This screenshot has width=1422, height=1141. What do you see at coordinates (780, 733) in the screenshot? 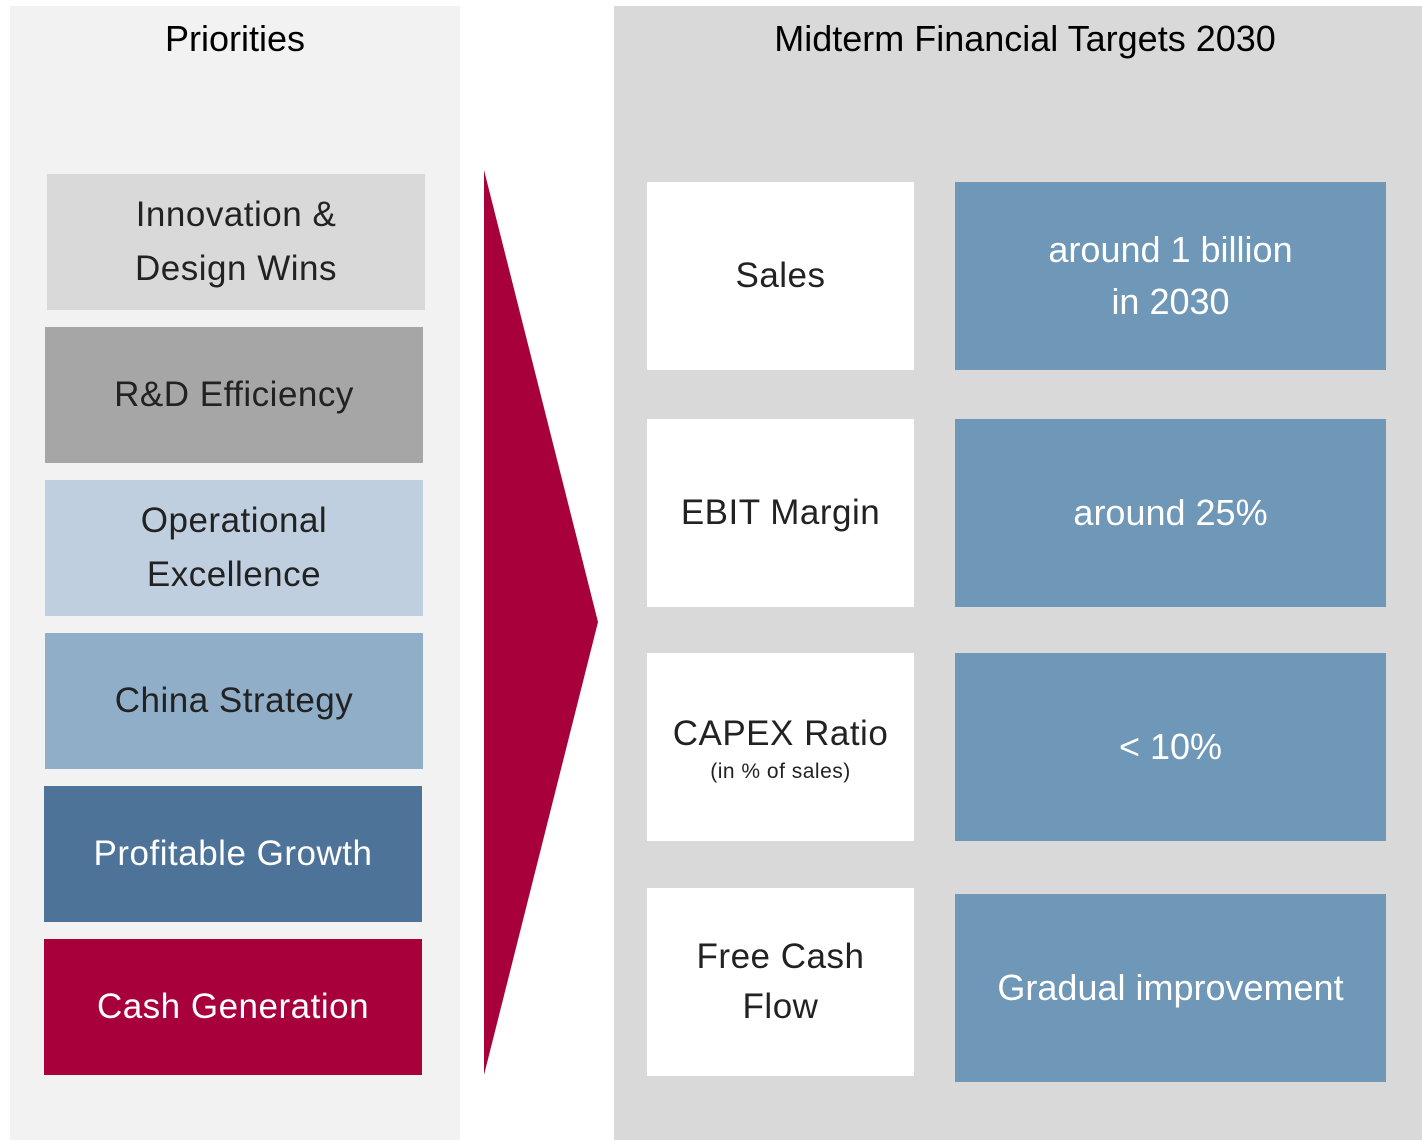
I see `text-line: CAPEX Ratio` at bounding box center [780, 733].